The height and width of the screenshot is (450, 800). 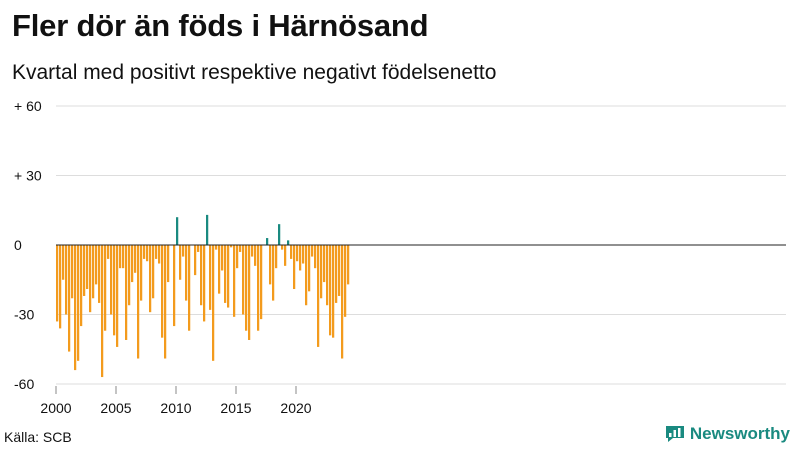 I want to click on bar-q63, so click(x=243, y=280).